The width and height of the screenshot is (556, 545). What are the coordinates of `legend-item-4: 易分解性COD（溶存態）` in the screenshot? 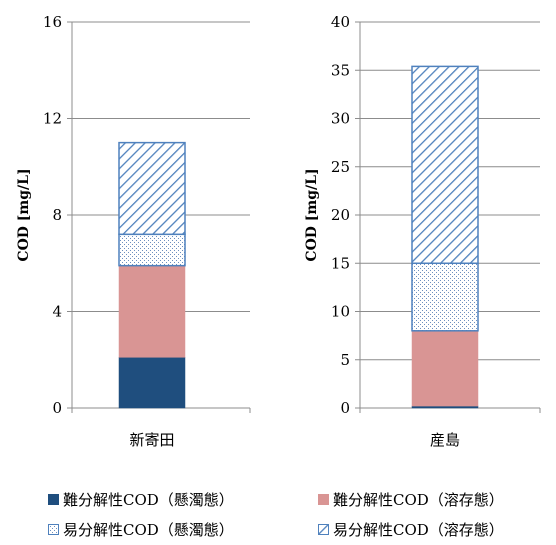 It's located at (411, 529).